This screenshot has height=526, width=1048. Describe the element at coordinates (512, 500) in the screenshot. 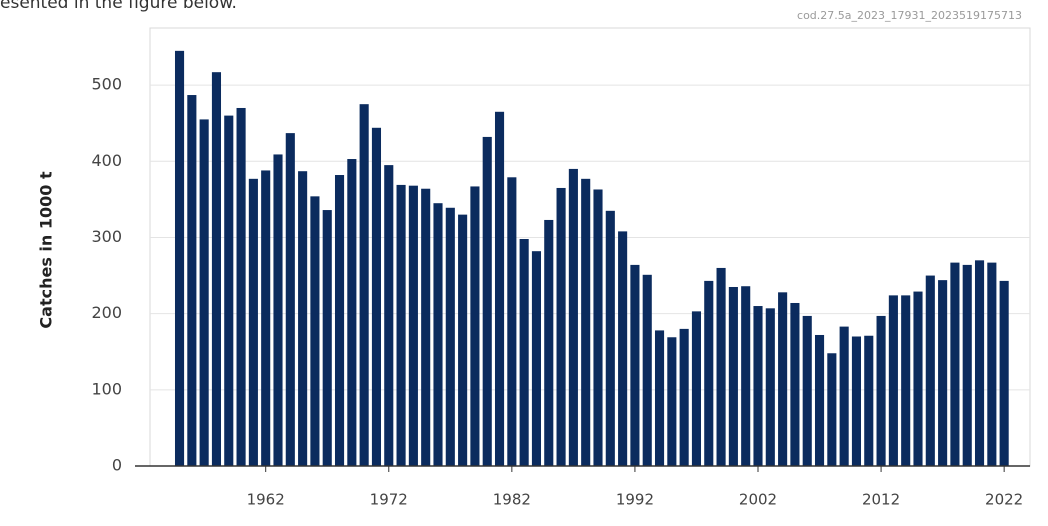

I see `x-tick-label: 1982` at that location.